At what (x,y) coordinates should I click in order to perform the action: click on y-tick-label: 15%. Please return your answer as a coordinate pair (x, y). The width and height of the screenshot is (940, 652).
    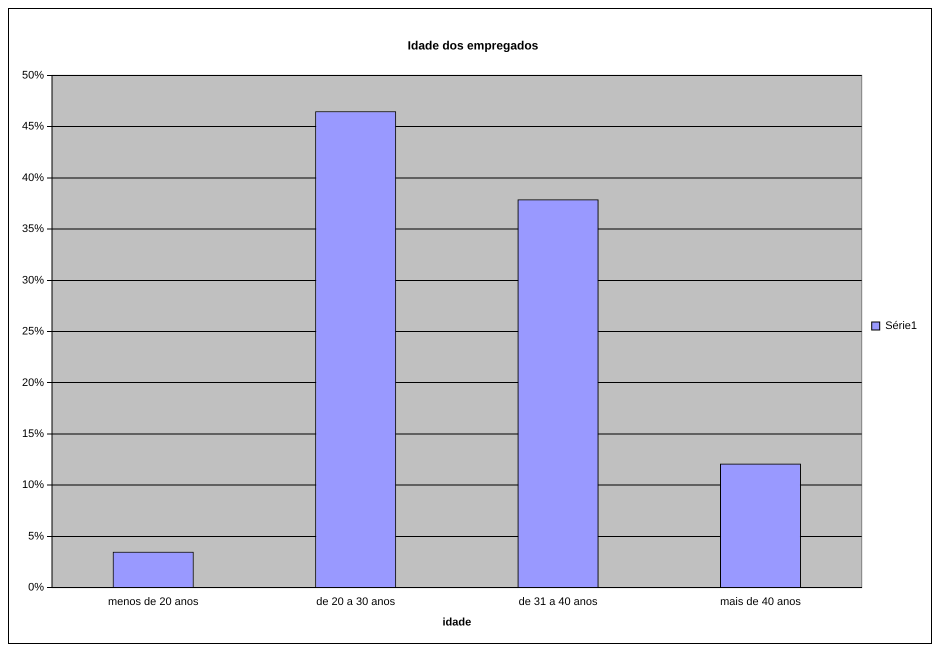
    Looking at the image, I should click on (33, 434).